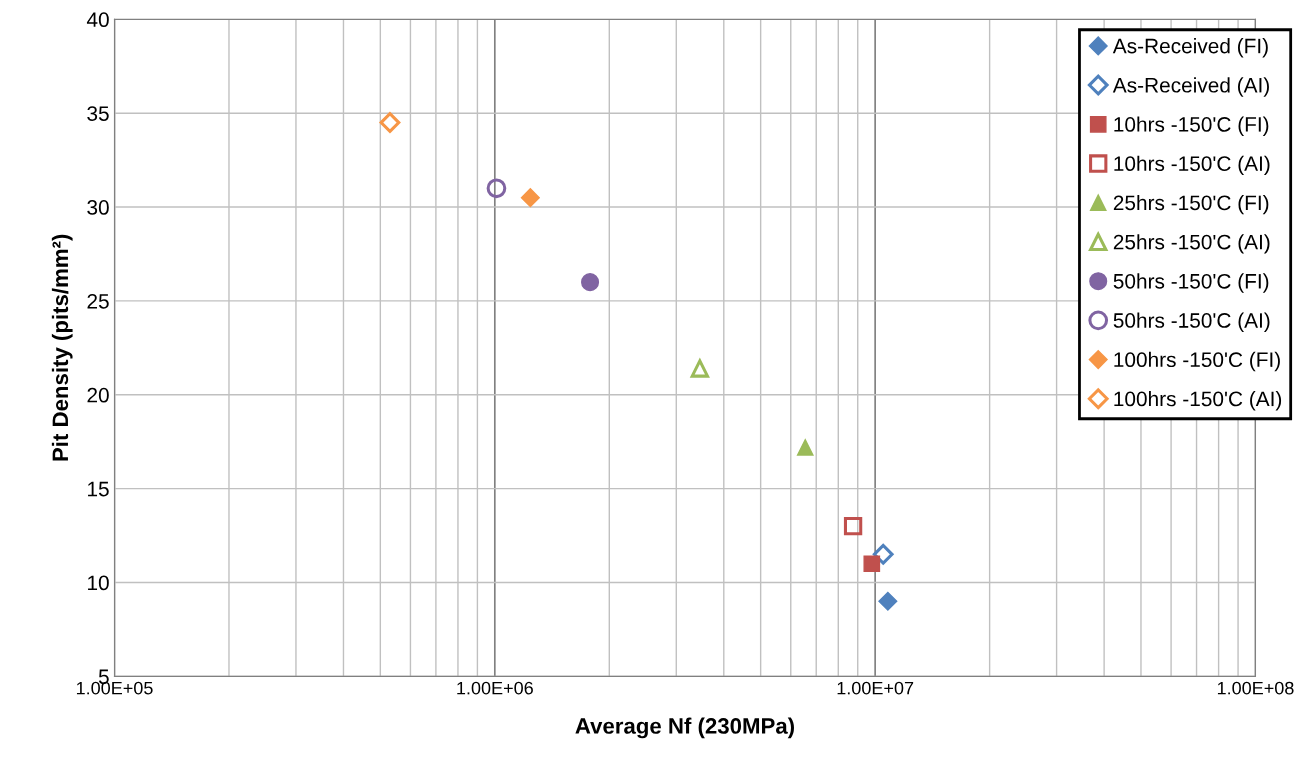 Image resolution: width=1316 pixels, height=773 pixels. What do you see at coordinates (1191, 283) in the screenshot?
I see `legend-label: 50hrs -150'C (FI)` at bounding box center [1191, 283].